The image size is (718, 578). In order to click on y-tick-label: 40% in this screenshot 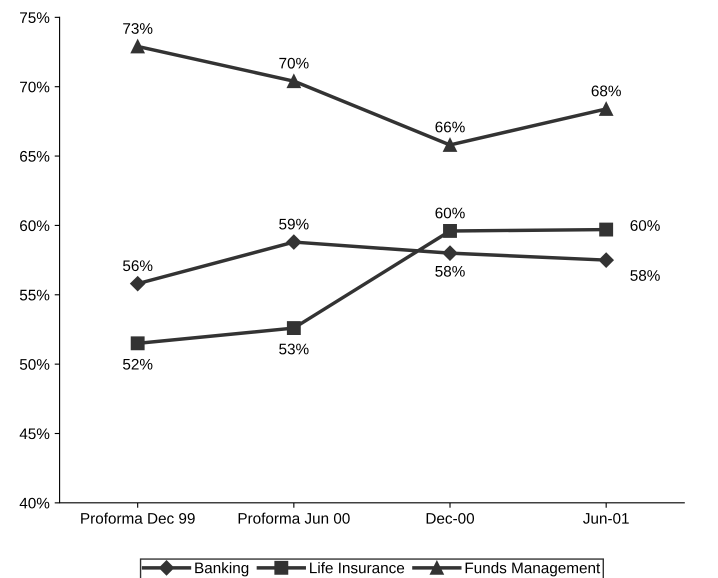, I will do `click(35, 503)`.